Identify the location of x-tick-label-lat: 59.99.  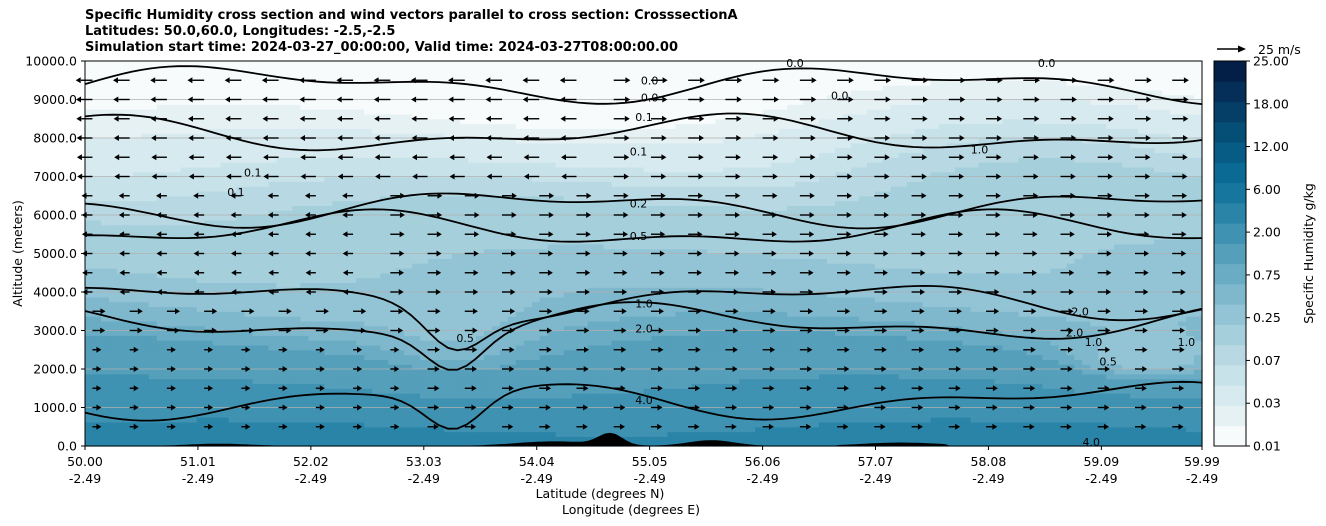
(1202, 461).